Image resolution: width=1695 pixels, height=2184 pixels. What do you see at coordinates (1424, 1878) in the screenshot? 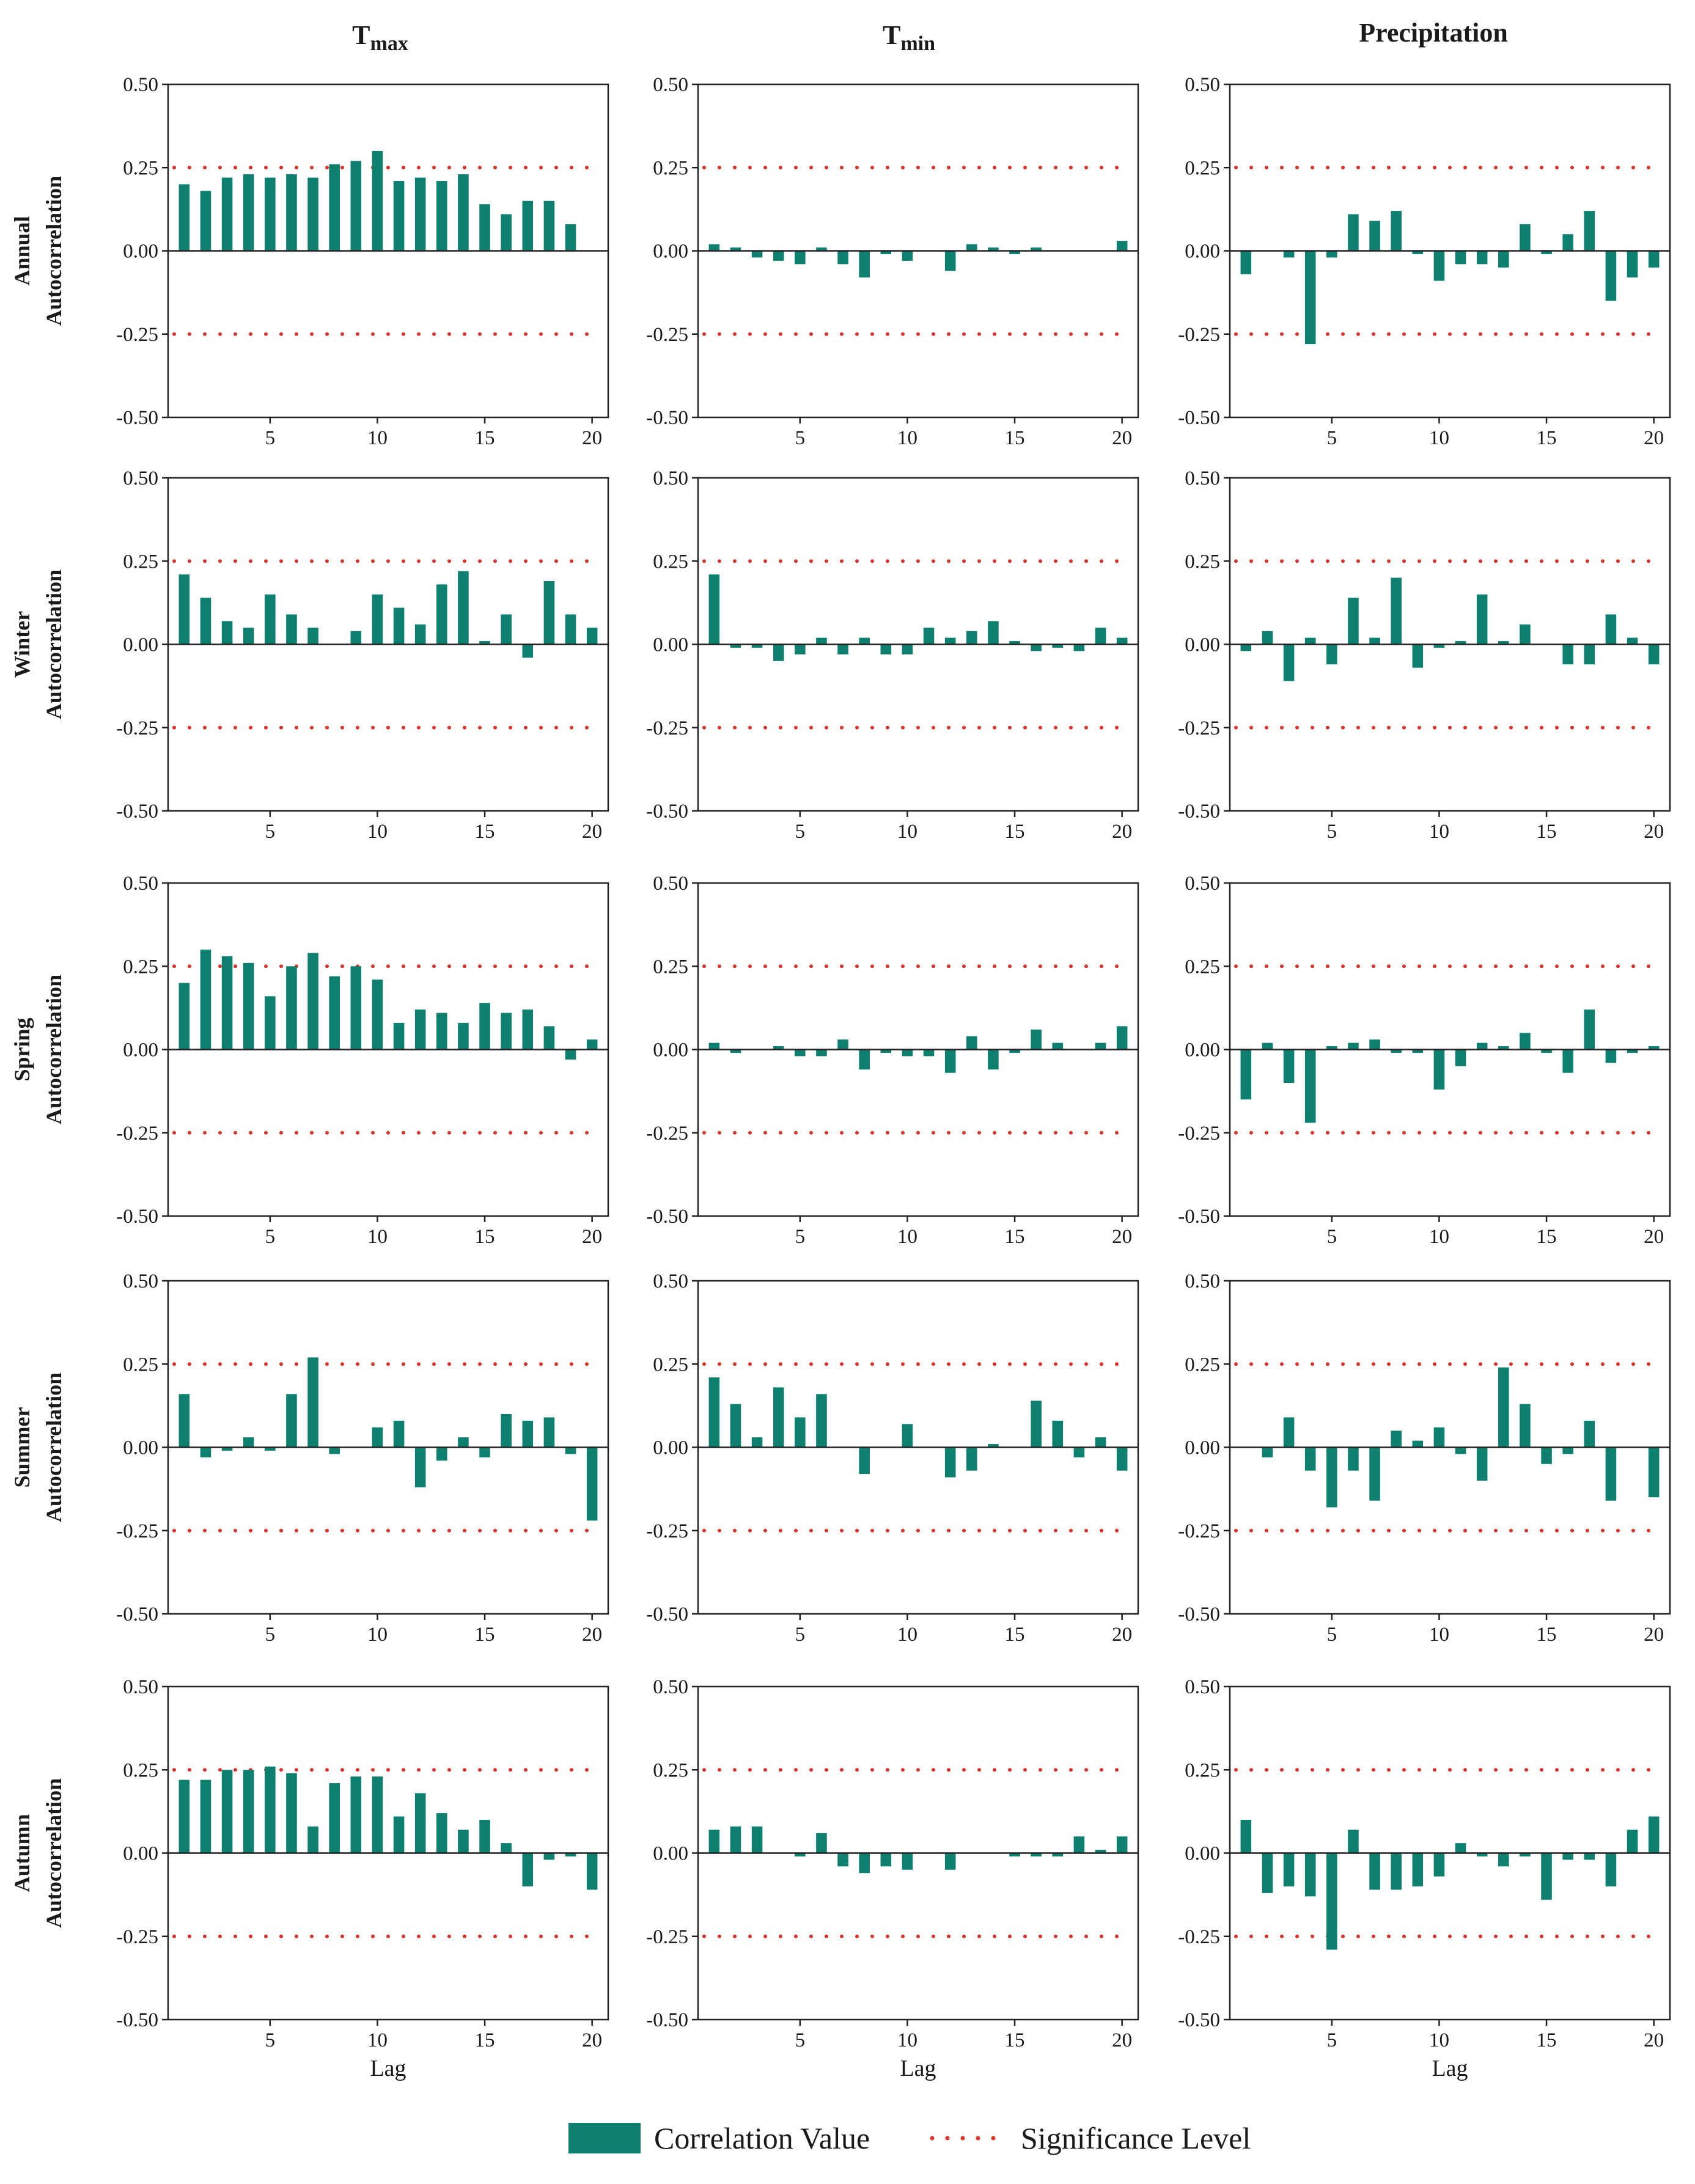
I see `panel-autumn-precipitation: -0.50 -0.25 0.00 0.25 0.50 5 10 15 20 Lag` at bounding box center [1424, 1878].